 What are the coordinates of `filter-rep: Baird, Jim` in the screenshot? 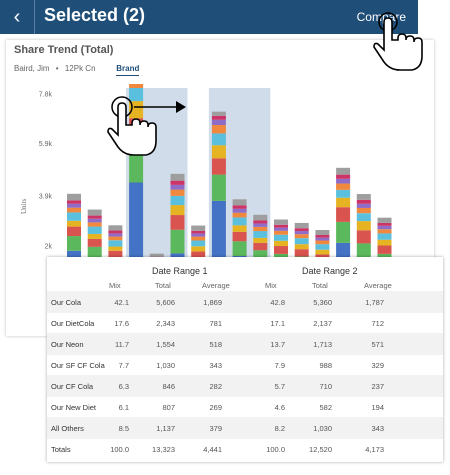 It's located at (32, 68).